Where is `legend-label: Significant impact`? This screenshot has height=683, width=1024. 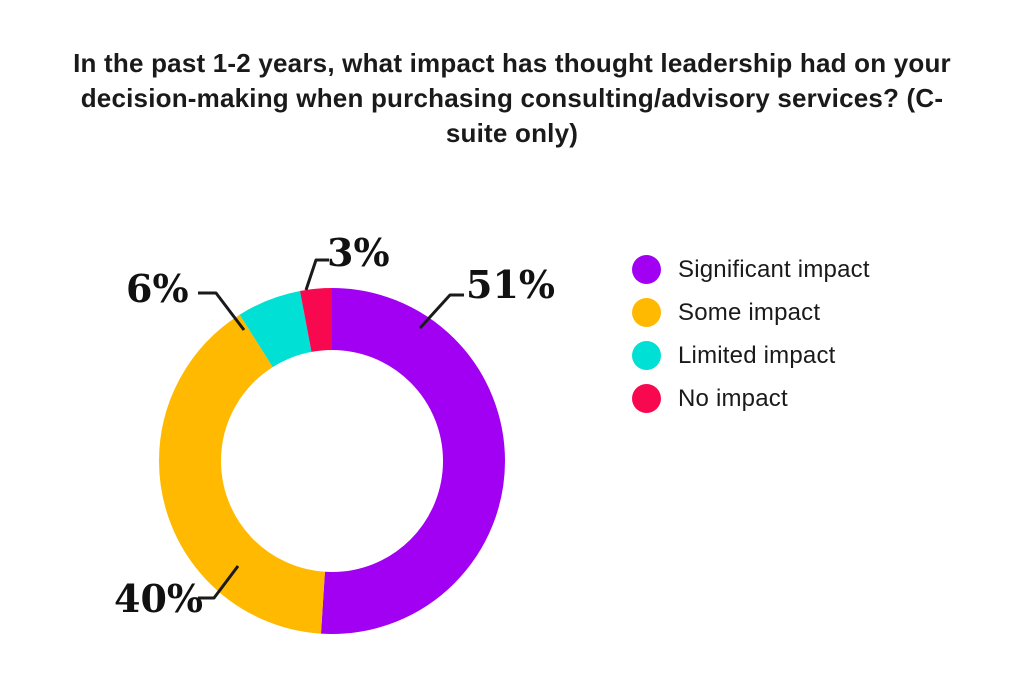 legend-label: Significant impact is located at coordinates (774, 269).